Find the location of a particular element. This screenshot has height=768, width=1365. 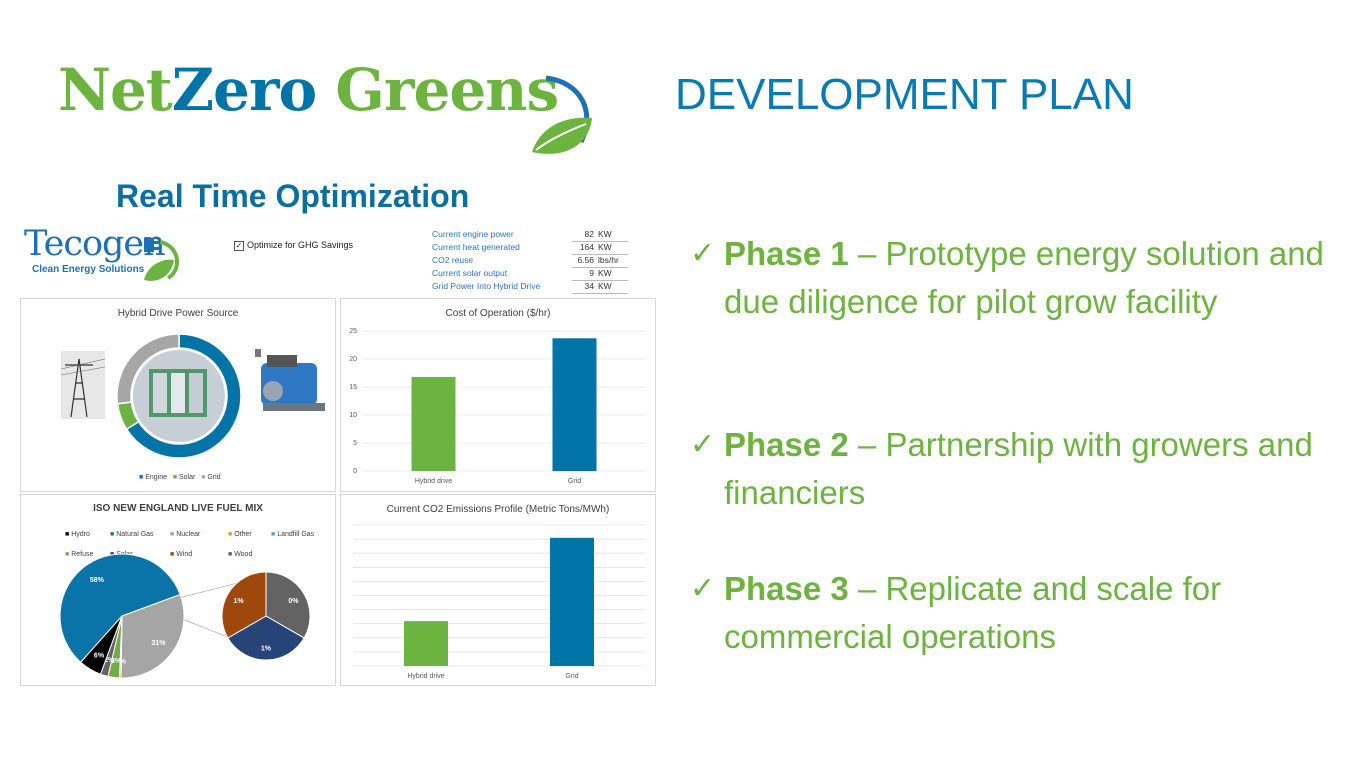

stat-row: Current engine power 82 KW is located at coordinates (532, 235).